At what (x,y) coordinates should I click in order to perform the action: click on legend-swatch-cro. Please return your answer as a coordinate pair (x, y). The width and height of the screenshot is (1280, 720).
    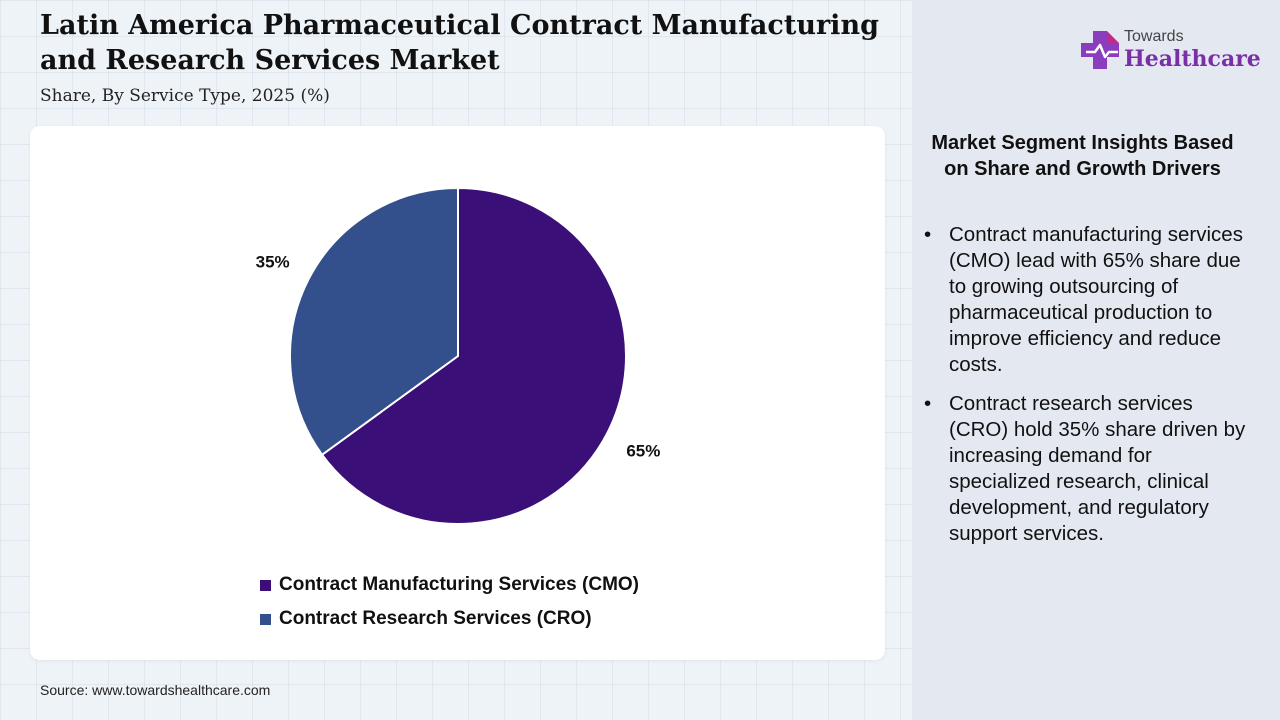
    Looking at the image, I should click on (265, 619).